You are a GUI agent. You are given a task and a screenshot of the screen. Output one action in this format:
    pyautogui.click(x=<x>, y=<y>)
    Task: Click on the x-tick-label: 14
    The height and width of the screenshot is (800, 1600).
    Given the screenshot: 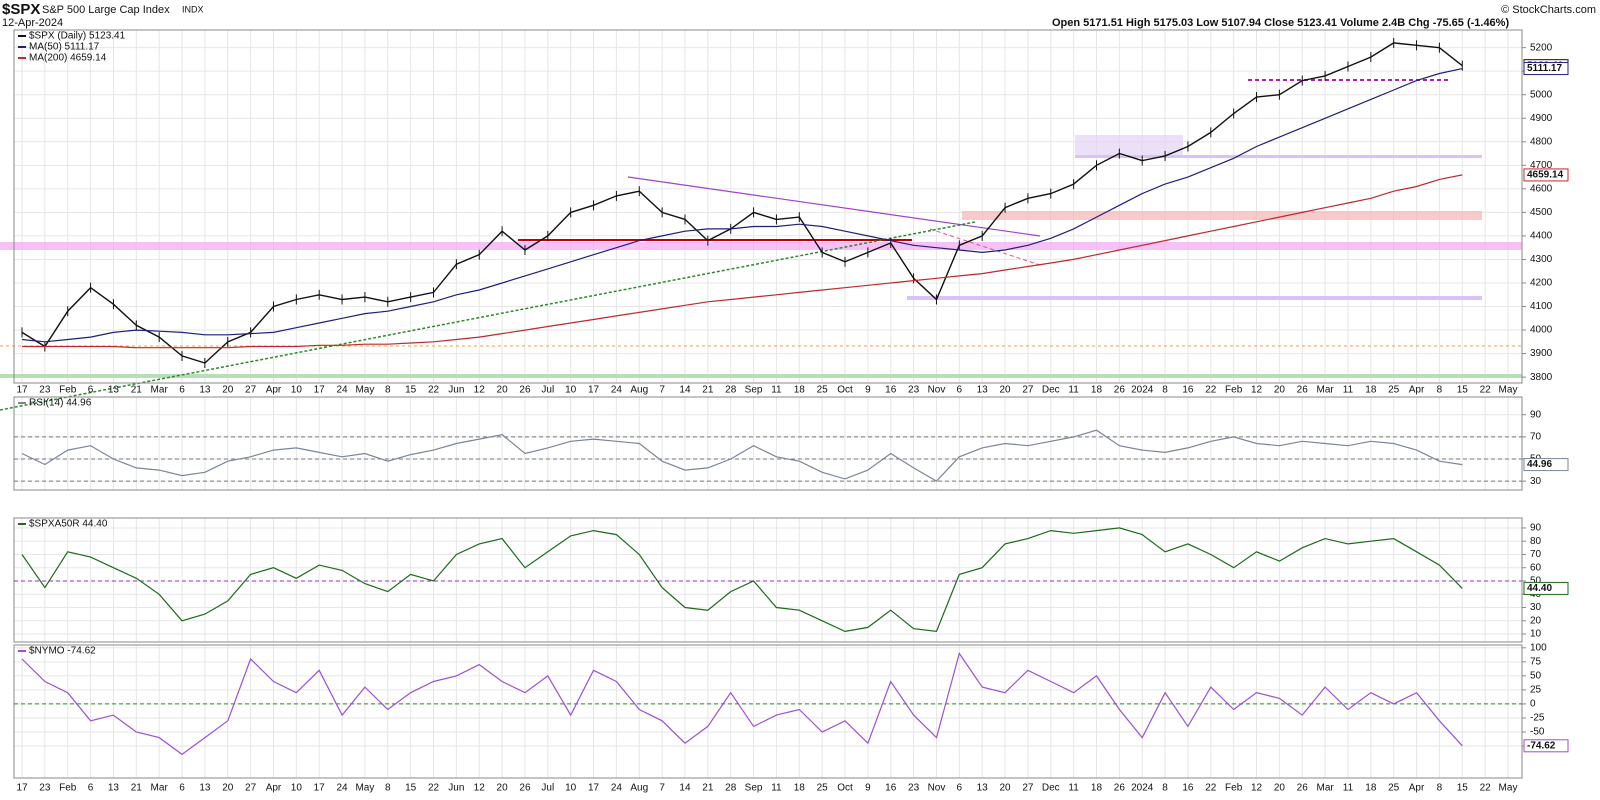 What is the action you would take?
    pyautogui.click(x=685, y=390)
    